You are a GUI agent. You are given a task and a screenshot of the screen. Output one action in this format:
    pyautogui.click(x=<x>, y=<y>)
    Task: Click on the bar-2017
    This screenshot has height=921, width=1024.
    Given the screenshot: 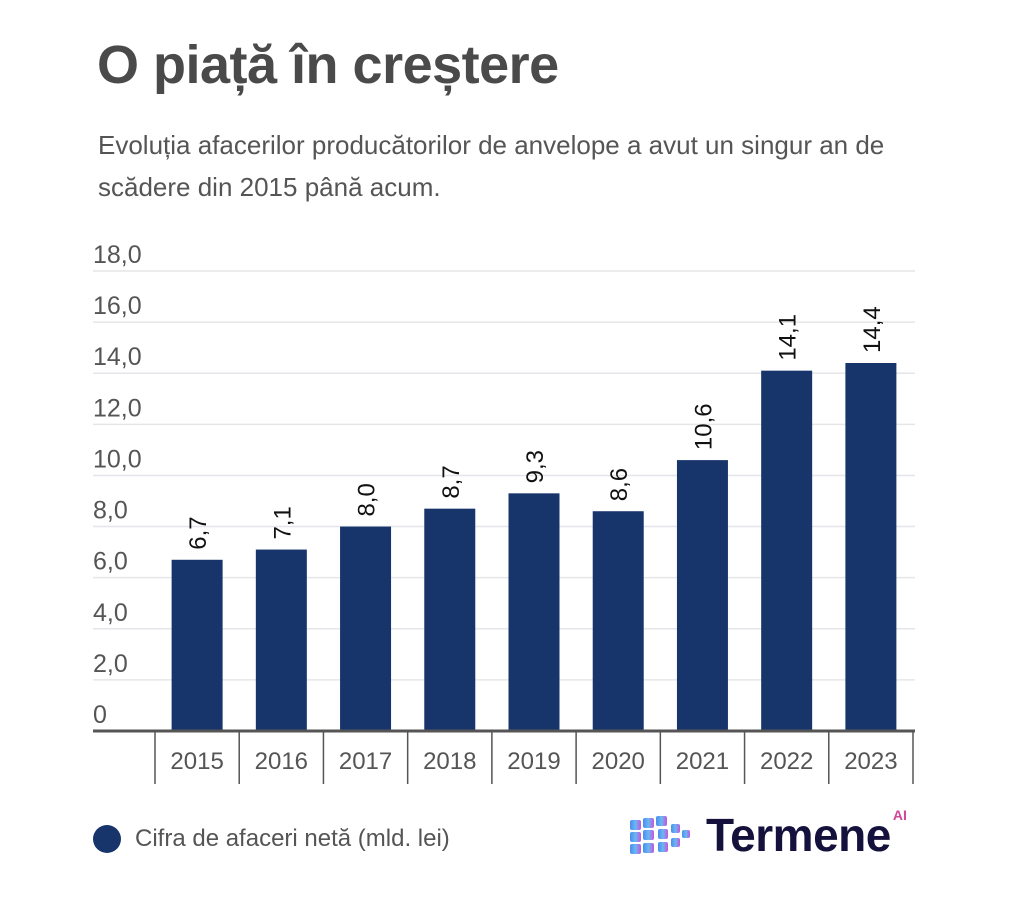 What is the action you would take?
    pyautogui.click(x=366, y=628)
    